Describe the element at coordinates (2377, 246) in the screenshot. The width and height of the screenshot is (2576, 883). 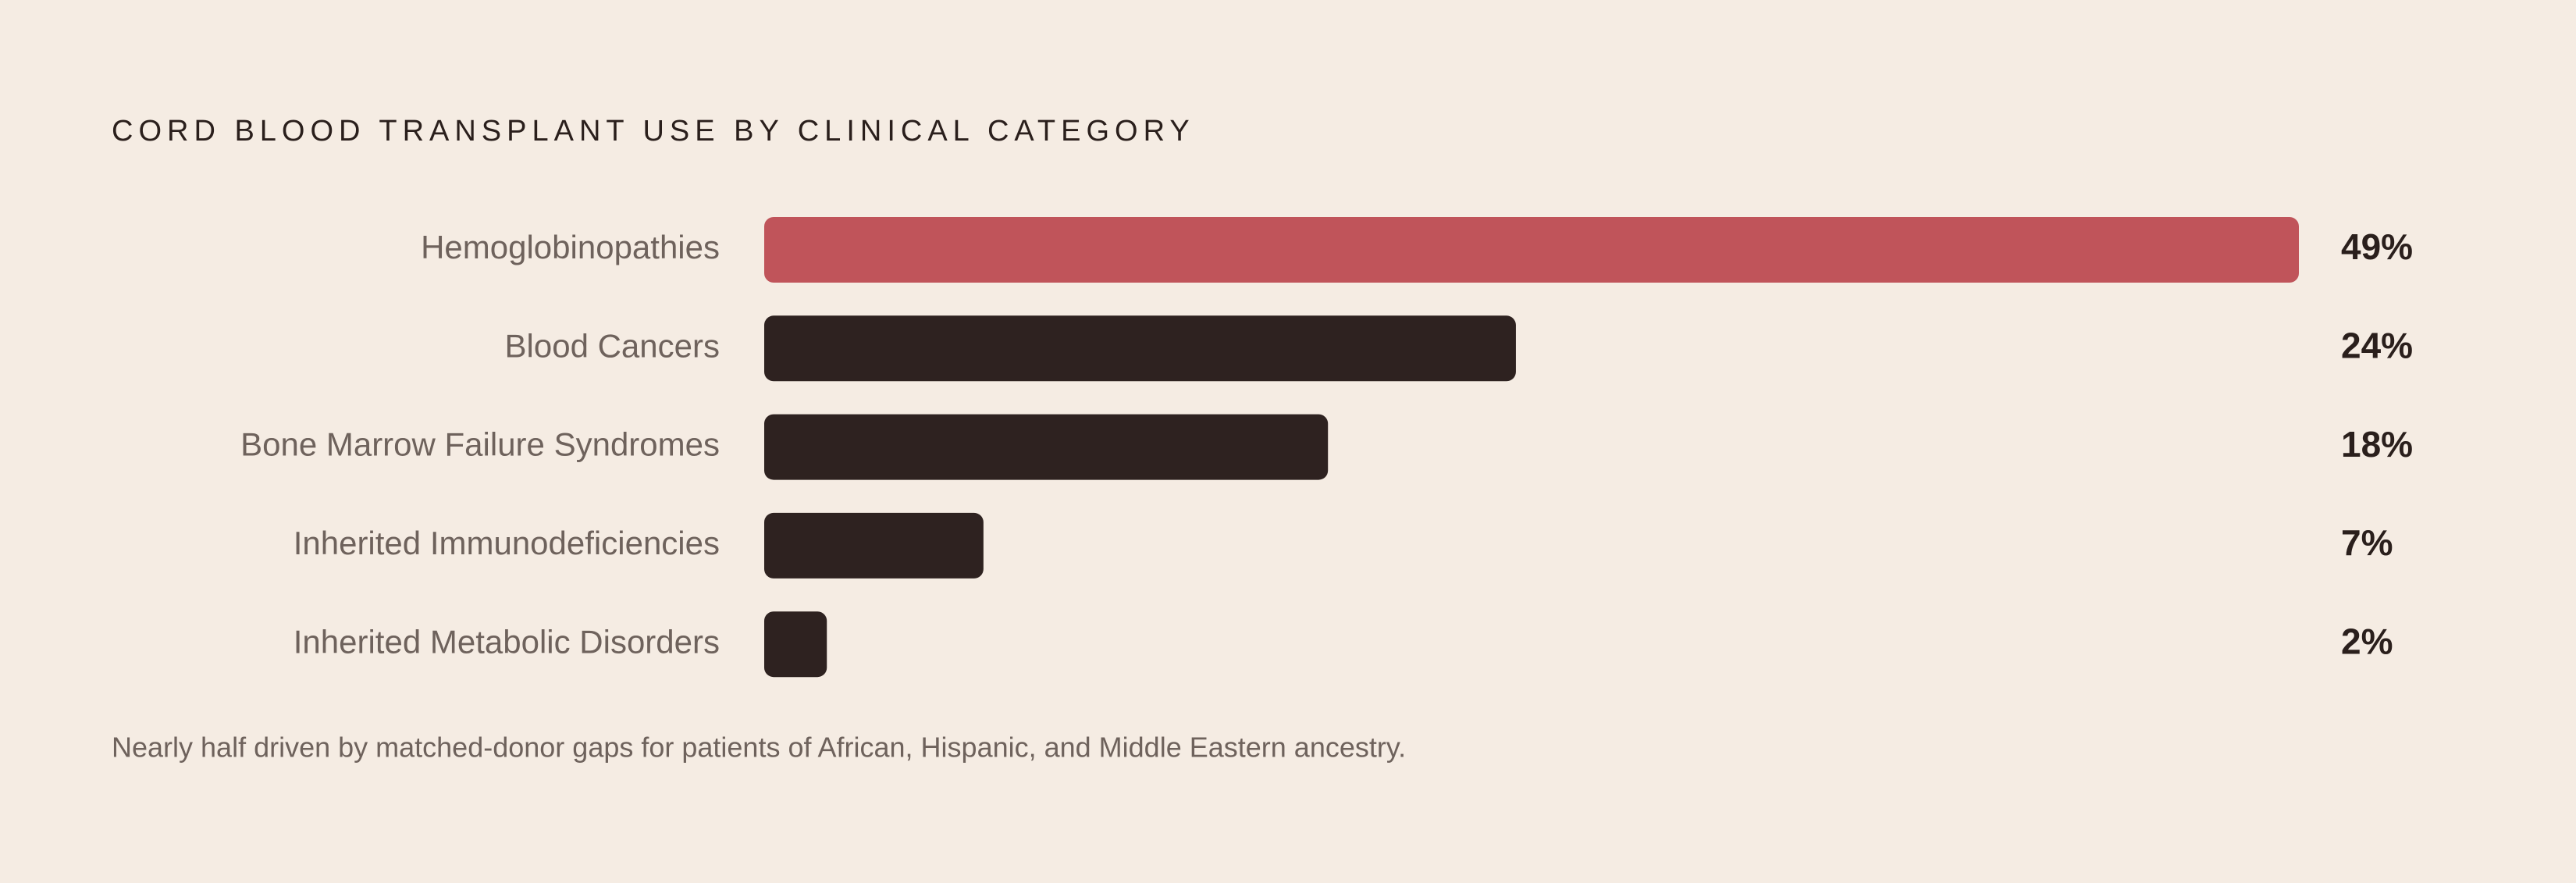
I see `value-label: 49%` at that location.